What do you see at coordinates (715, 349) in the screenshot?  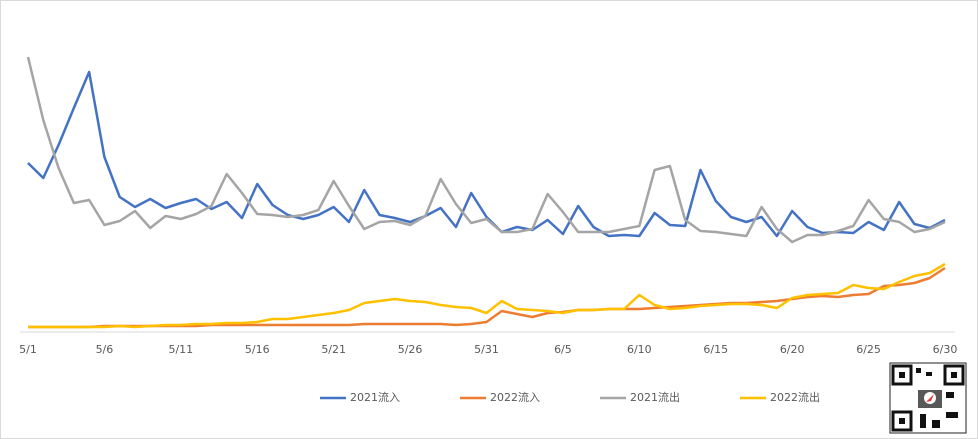 I see `x-tick-label: 6/15` at bounding box center [715, 349].